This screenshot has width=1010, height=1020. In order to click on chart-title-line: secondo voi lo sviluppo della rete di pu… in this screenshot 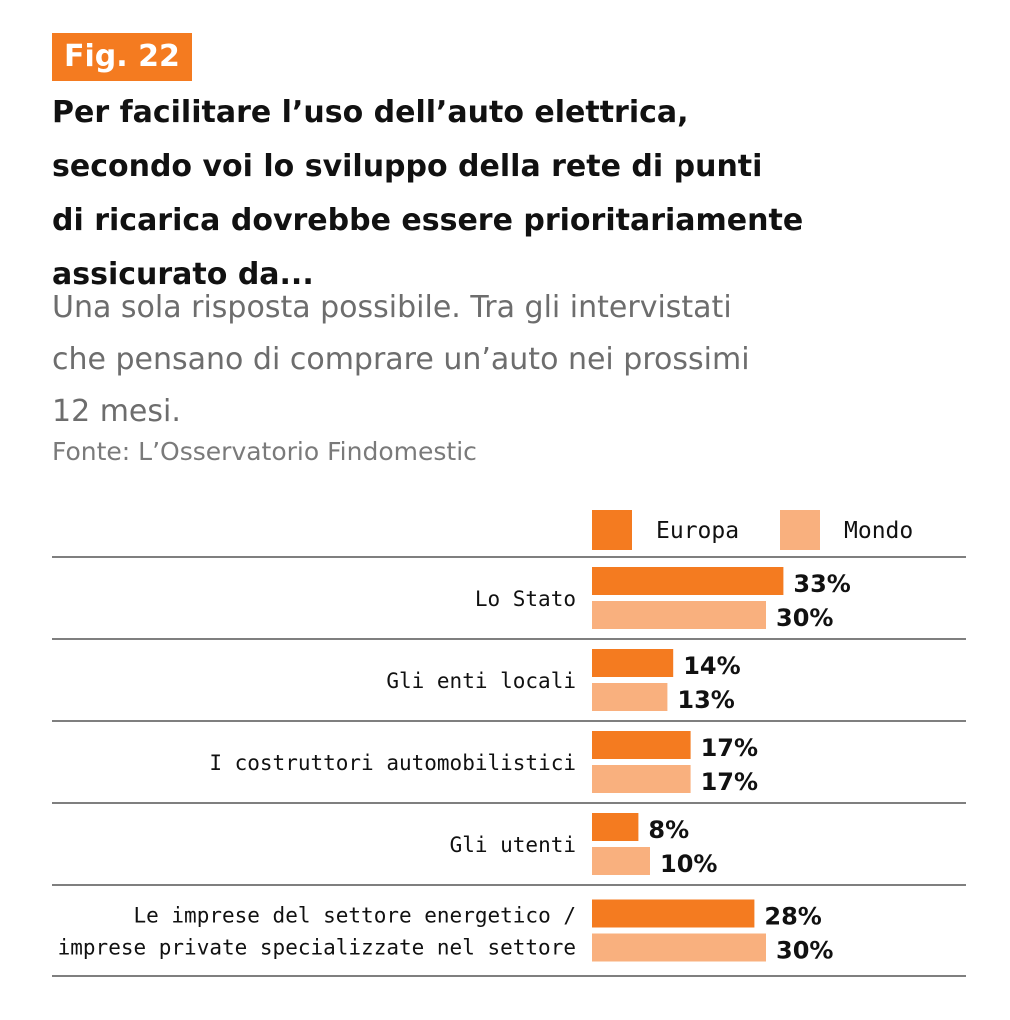, I will do `click(407, 166)`.